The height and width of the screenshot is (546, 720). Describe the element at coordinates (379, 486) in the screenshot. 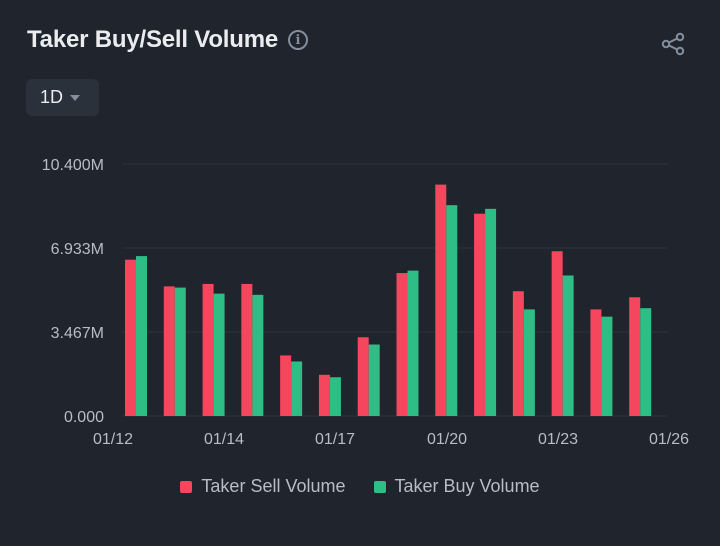

I see `legend-swatch-buy` at that location.